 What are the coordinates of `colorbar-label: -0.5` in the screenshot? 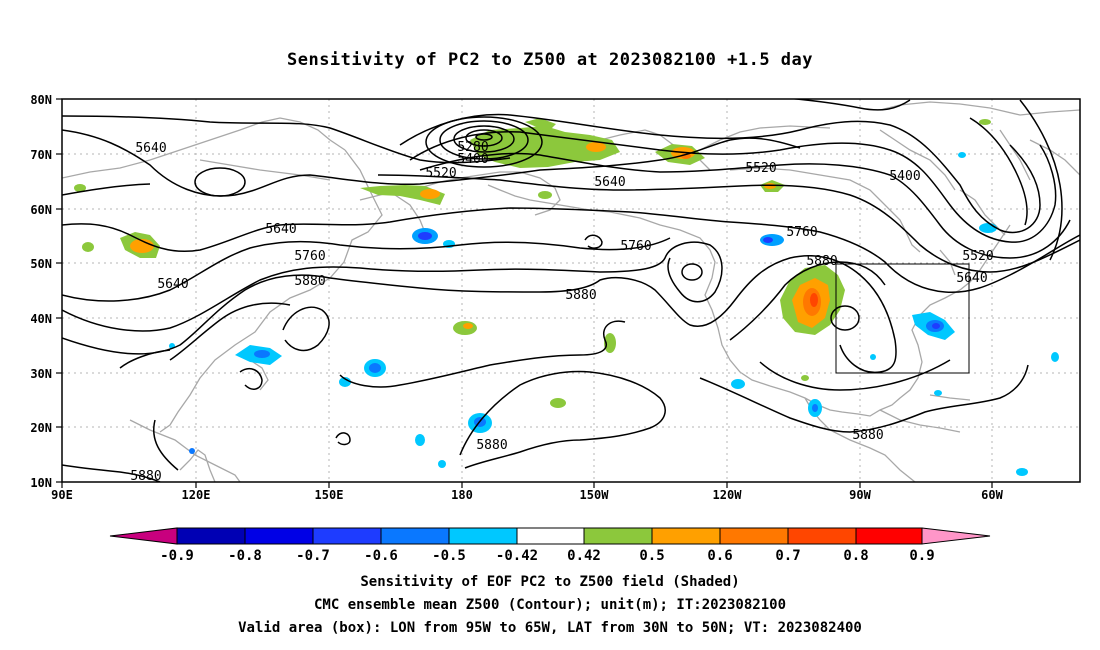 It's located at (449, 556).